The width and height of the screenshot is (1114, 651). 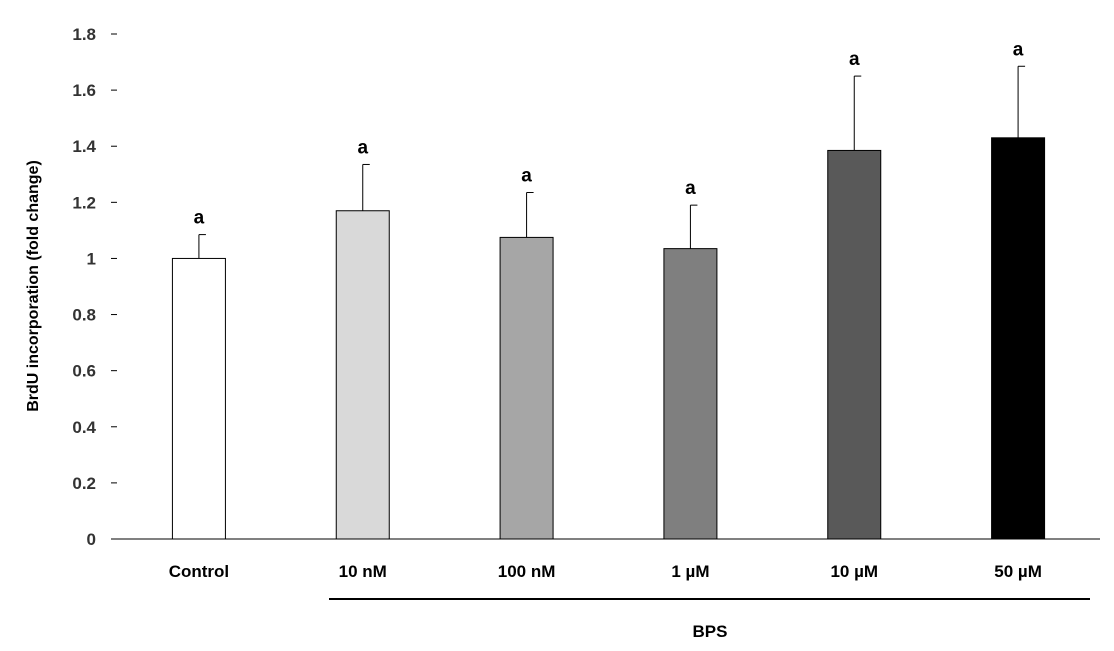 What do you see at coordinates (1018, 571) in the screenshot?
I see `x-tick-label: 50 µM` at bounding box center [1018, 571].